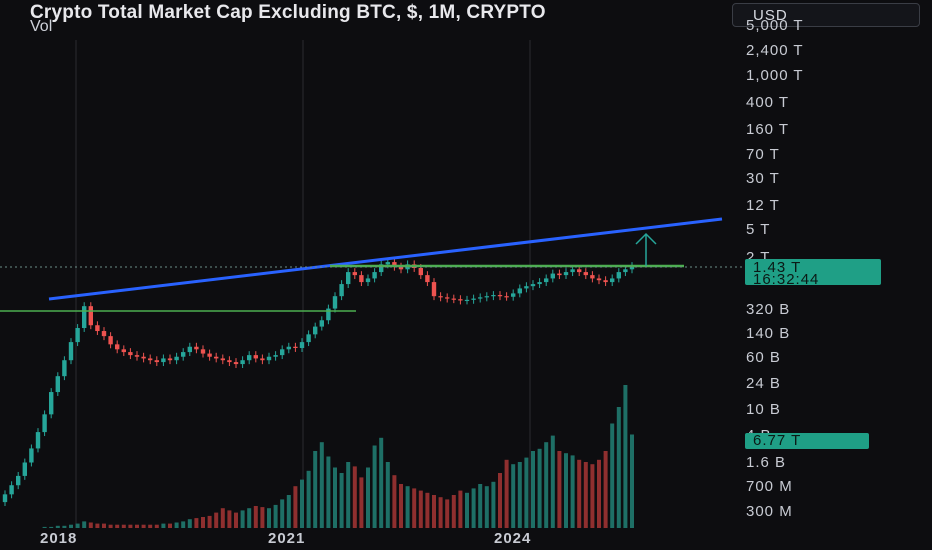 The height and width of the screenshot is (550, 932). Describe the element at coordinates (41, 26) in the screenshot. I see `volume-label: Vol` at that location.